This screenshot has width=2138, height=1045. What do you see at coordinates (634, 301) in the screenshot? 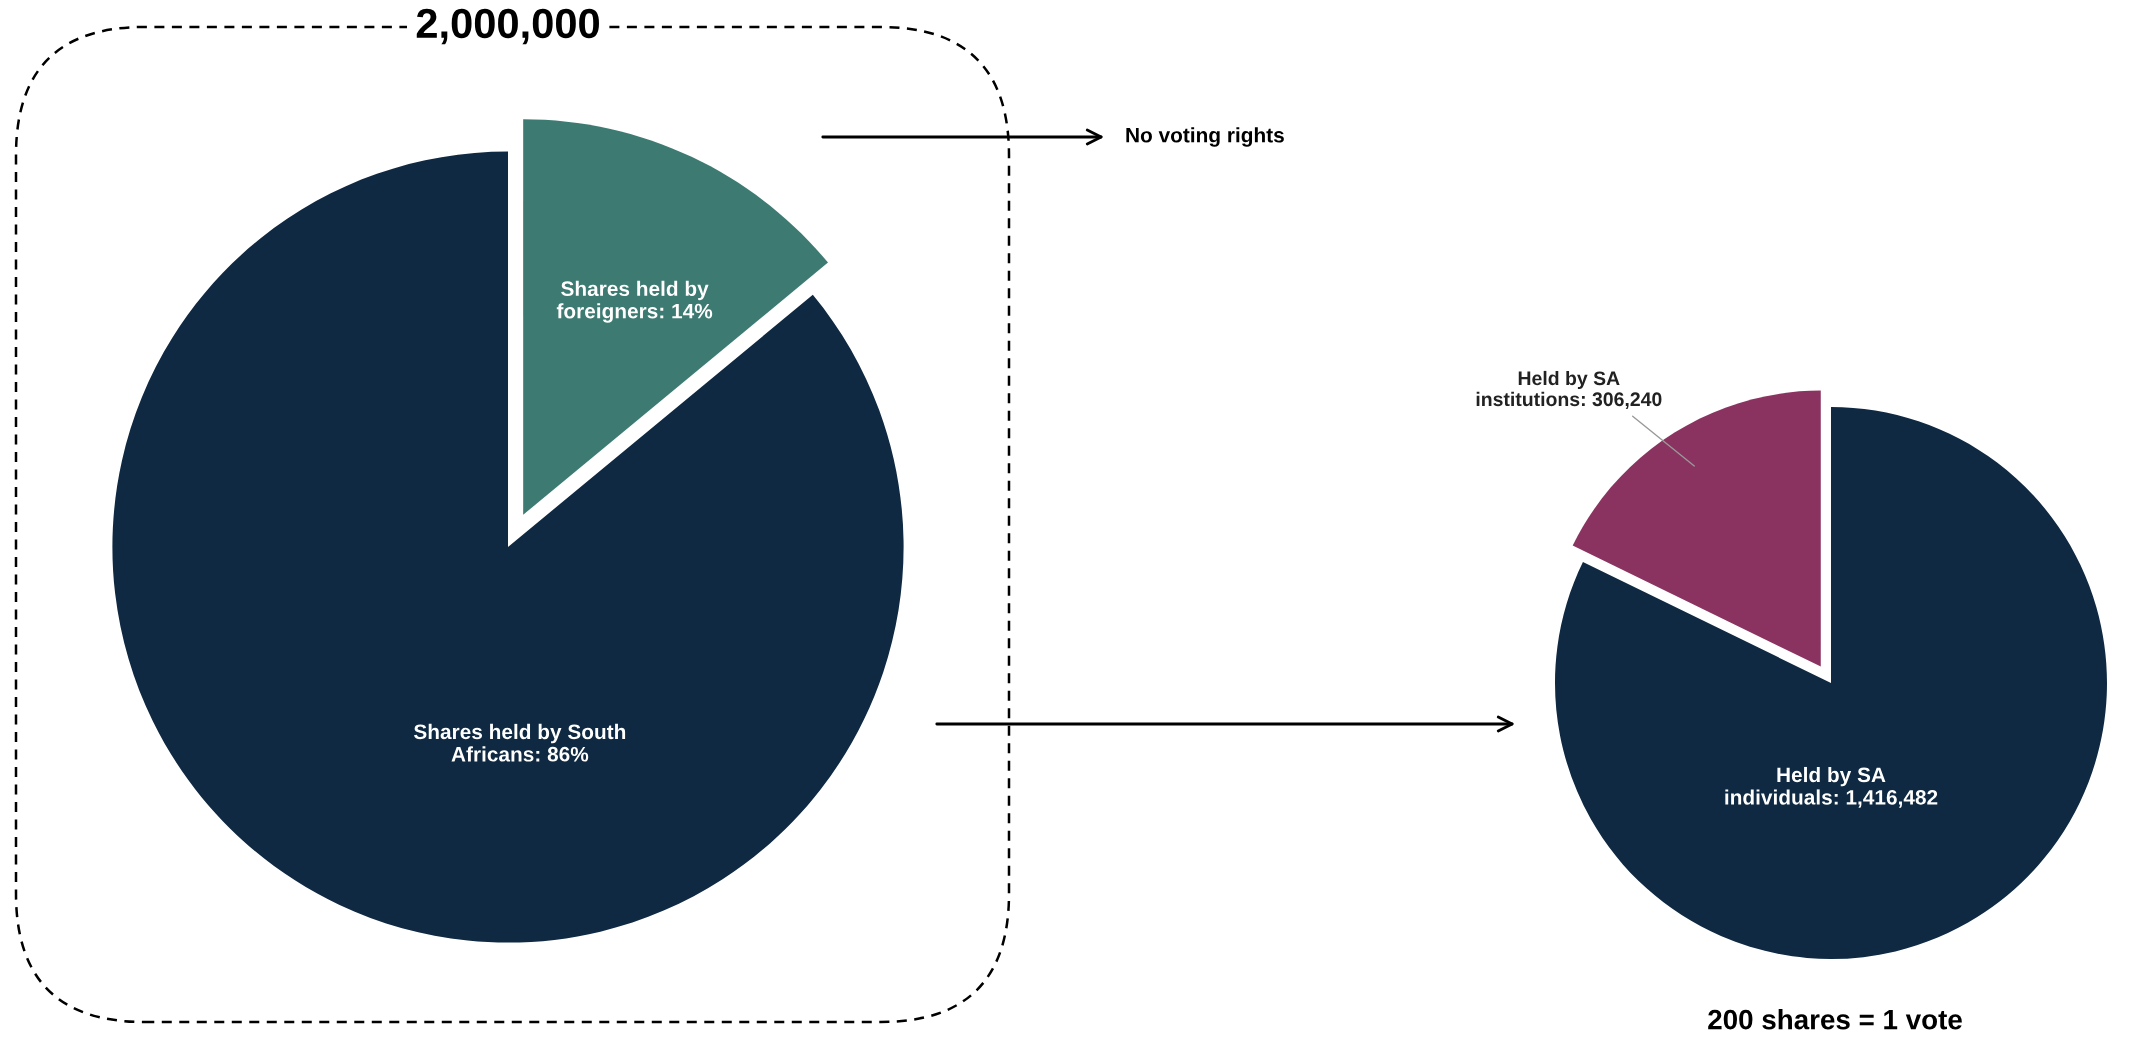
I see `slice-label: Shares held by foreigners: 14%` at bounding box center [634, 301].